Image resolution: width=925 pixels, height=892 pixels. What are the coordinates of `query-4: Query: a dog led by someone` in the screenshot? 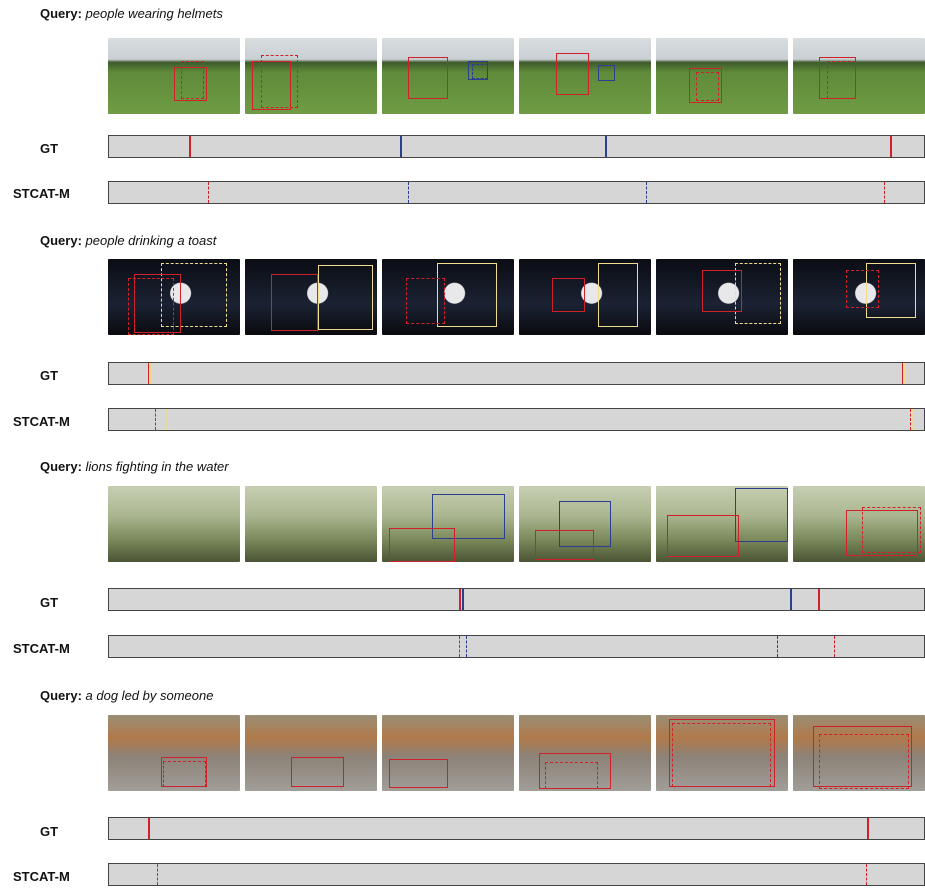 It's located at (126, 695).